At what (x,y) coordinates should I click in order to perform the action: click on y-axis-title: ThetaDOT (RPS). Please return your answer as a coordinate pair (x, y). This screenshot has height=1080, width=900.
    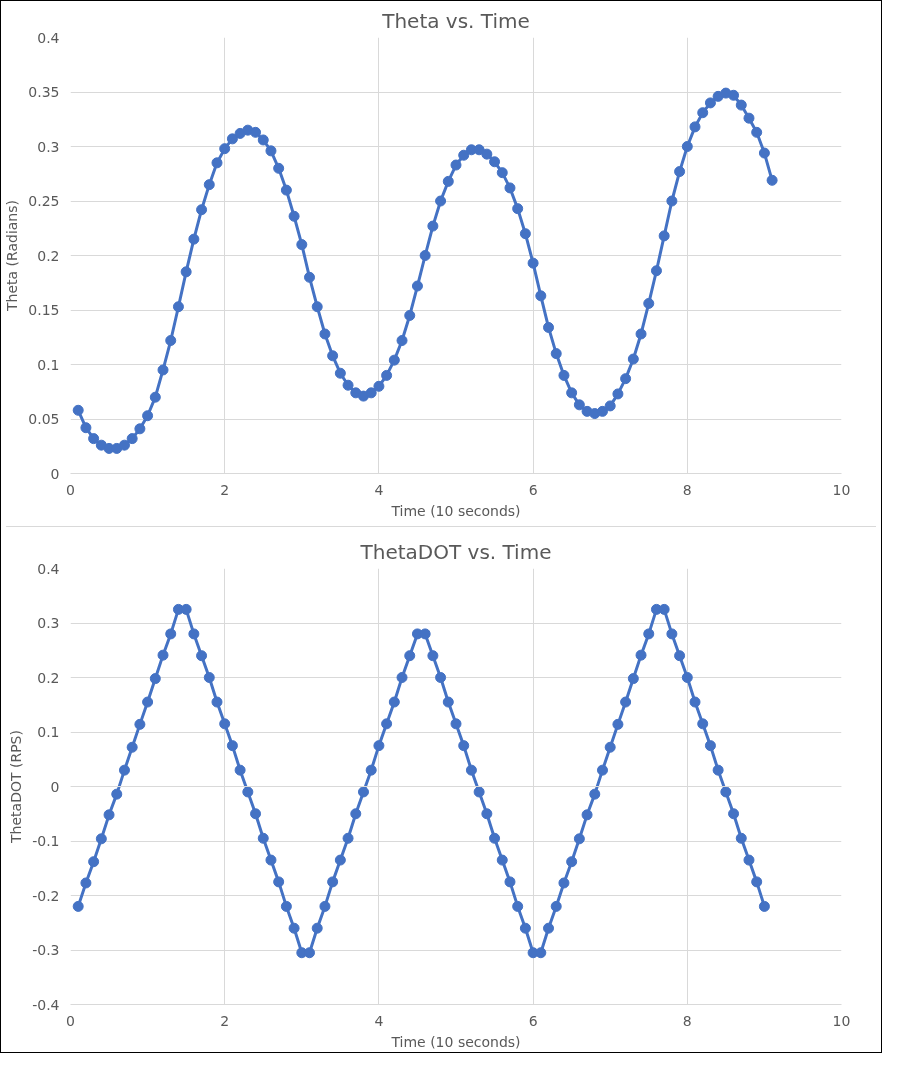
    Looking at the image, I should click on (16, 787).